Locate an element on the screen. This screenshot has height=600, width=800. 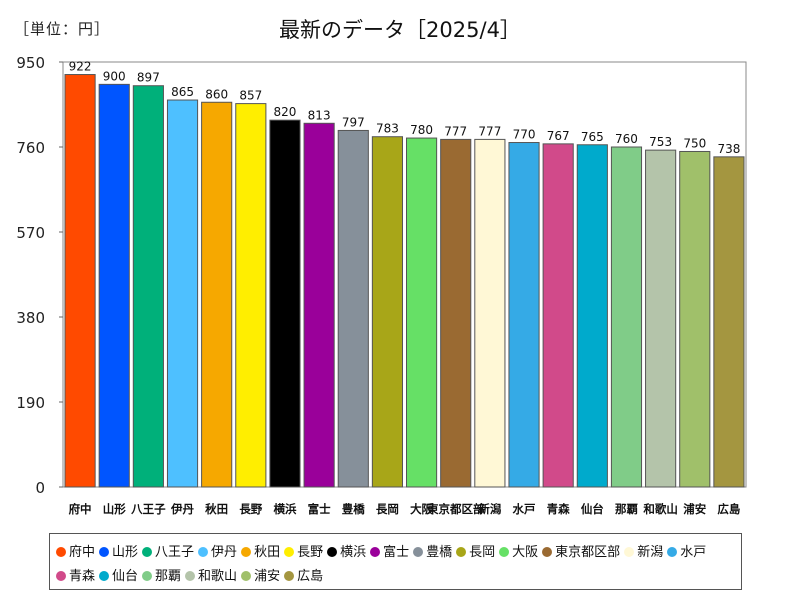
data-label: 750 is located at coordinates (694, 143).